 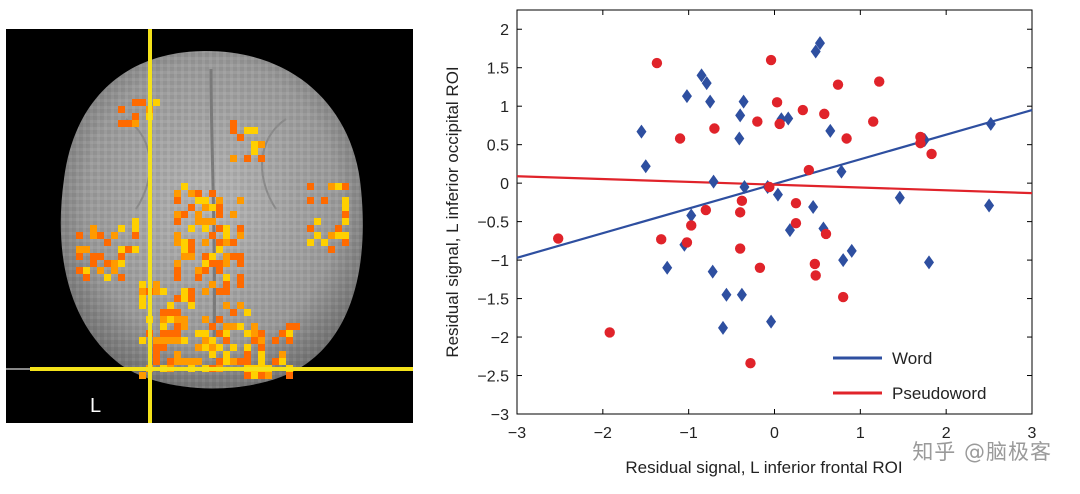 I want to click on legend-label-word: Word, so click(x=912, y=358).